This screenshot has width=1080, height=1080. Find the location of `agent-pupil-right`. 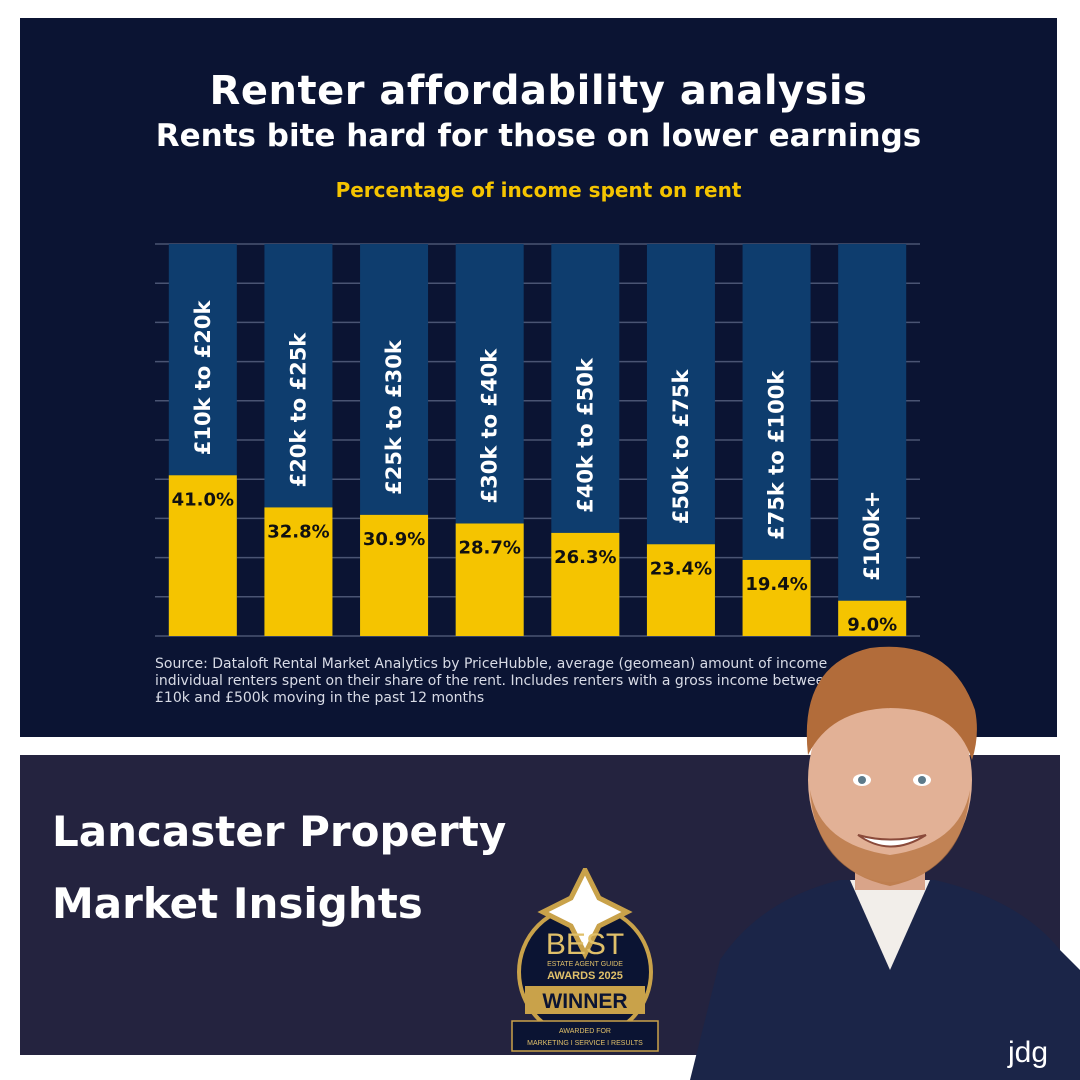

agent-pupil-right is located at coordinates (922, 780).